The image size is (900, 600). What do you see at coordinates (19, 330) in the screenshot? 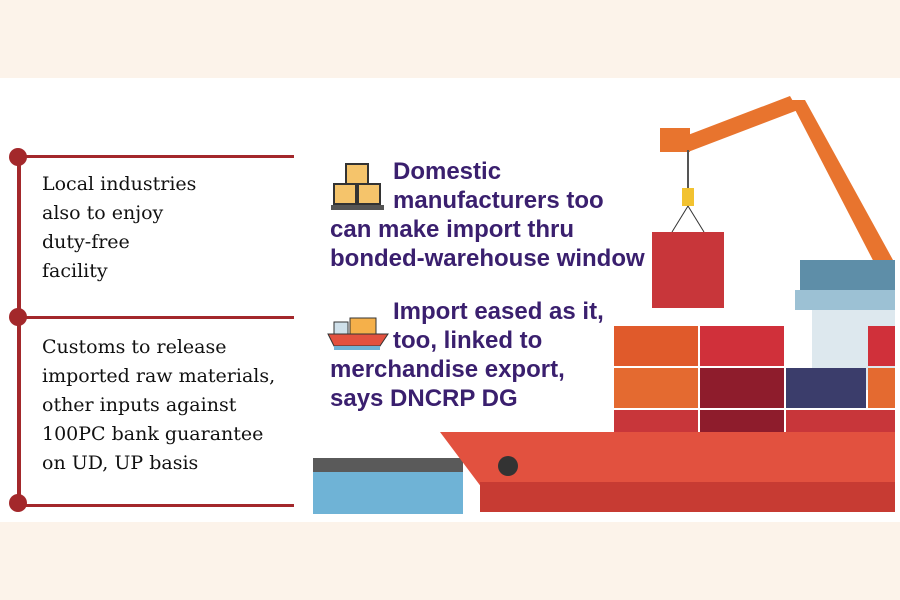
I see `timeline-line` at bounding box center [19, 330].